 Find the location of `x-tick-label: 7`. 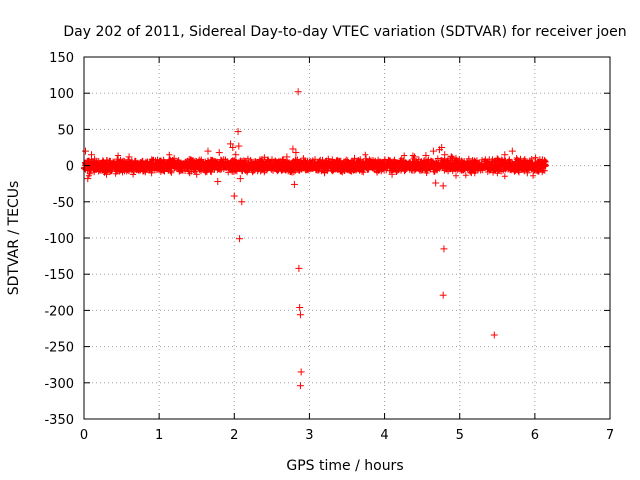

x-tick-label: 7 is located at coordinates (610, 435).